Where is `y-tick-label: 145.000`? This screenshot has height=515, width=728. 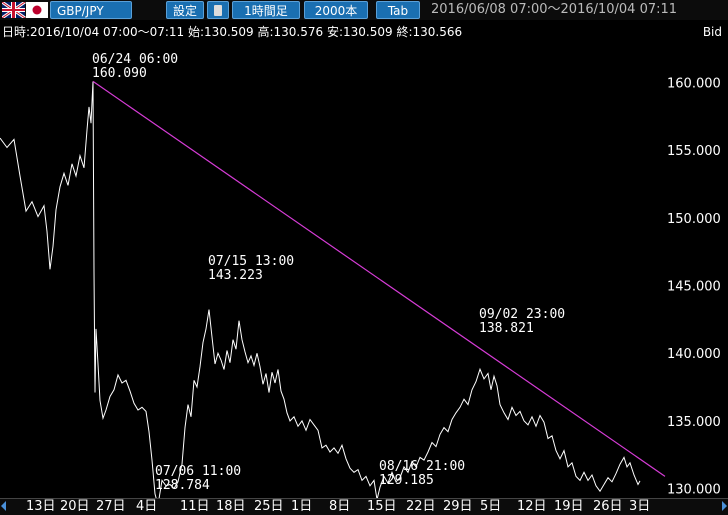
y-tick-label: 145.000 is located at coordinates (694, 287).